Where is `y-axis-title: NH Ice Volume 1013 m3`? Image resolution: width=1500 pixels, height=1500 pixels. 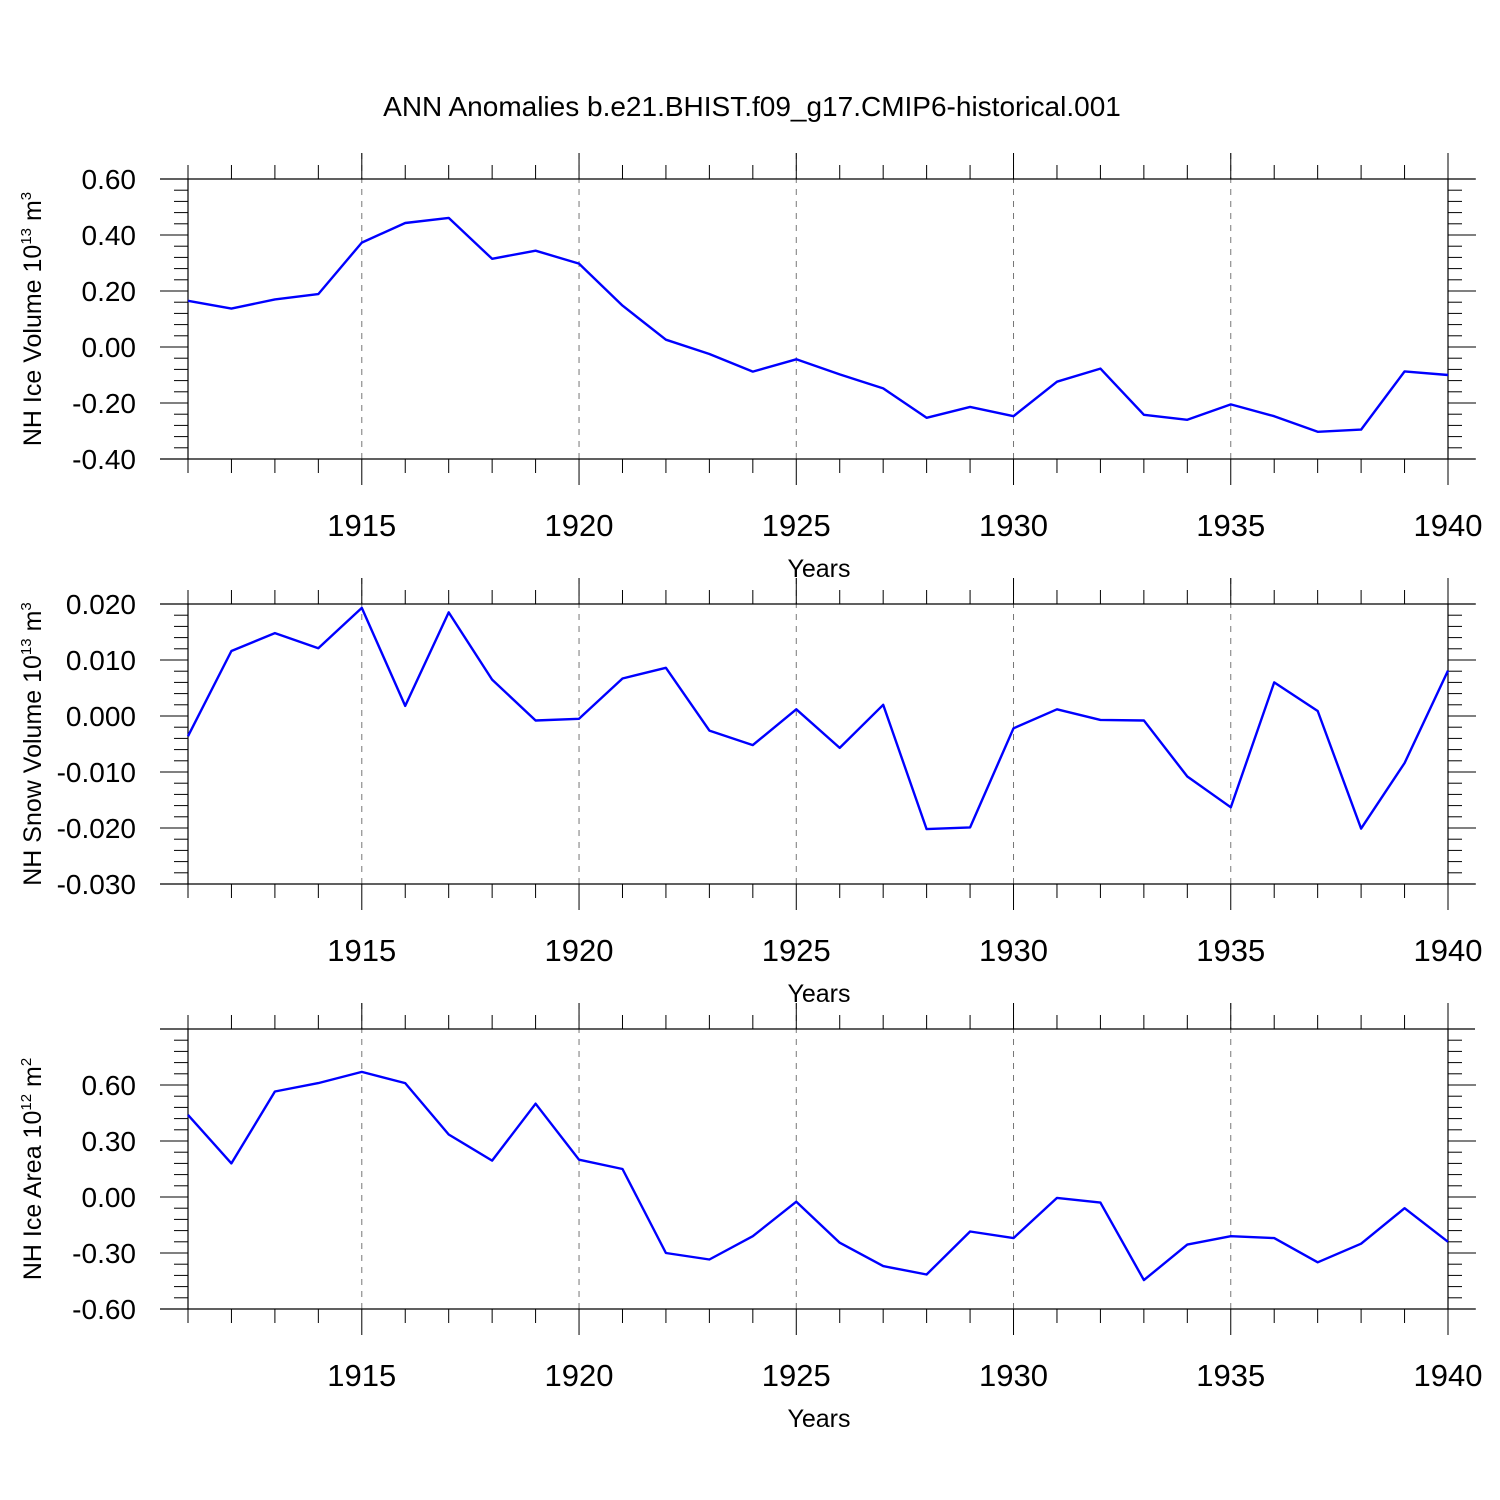
y-axis-title: NH Ice Volume 1013 m3 is located at coordinates (32, 319).